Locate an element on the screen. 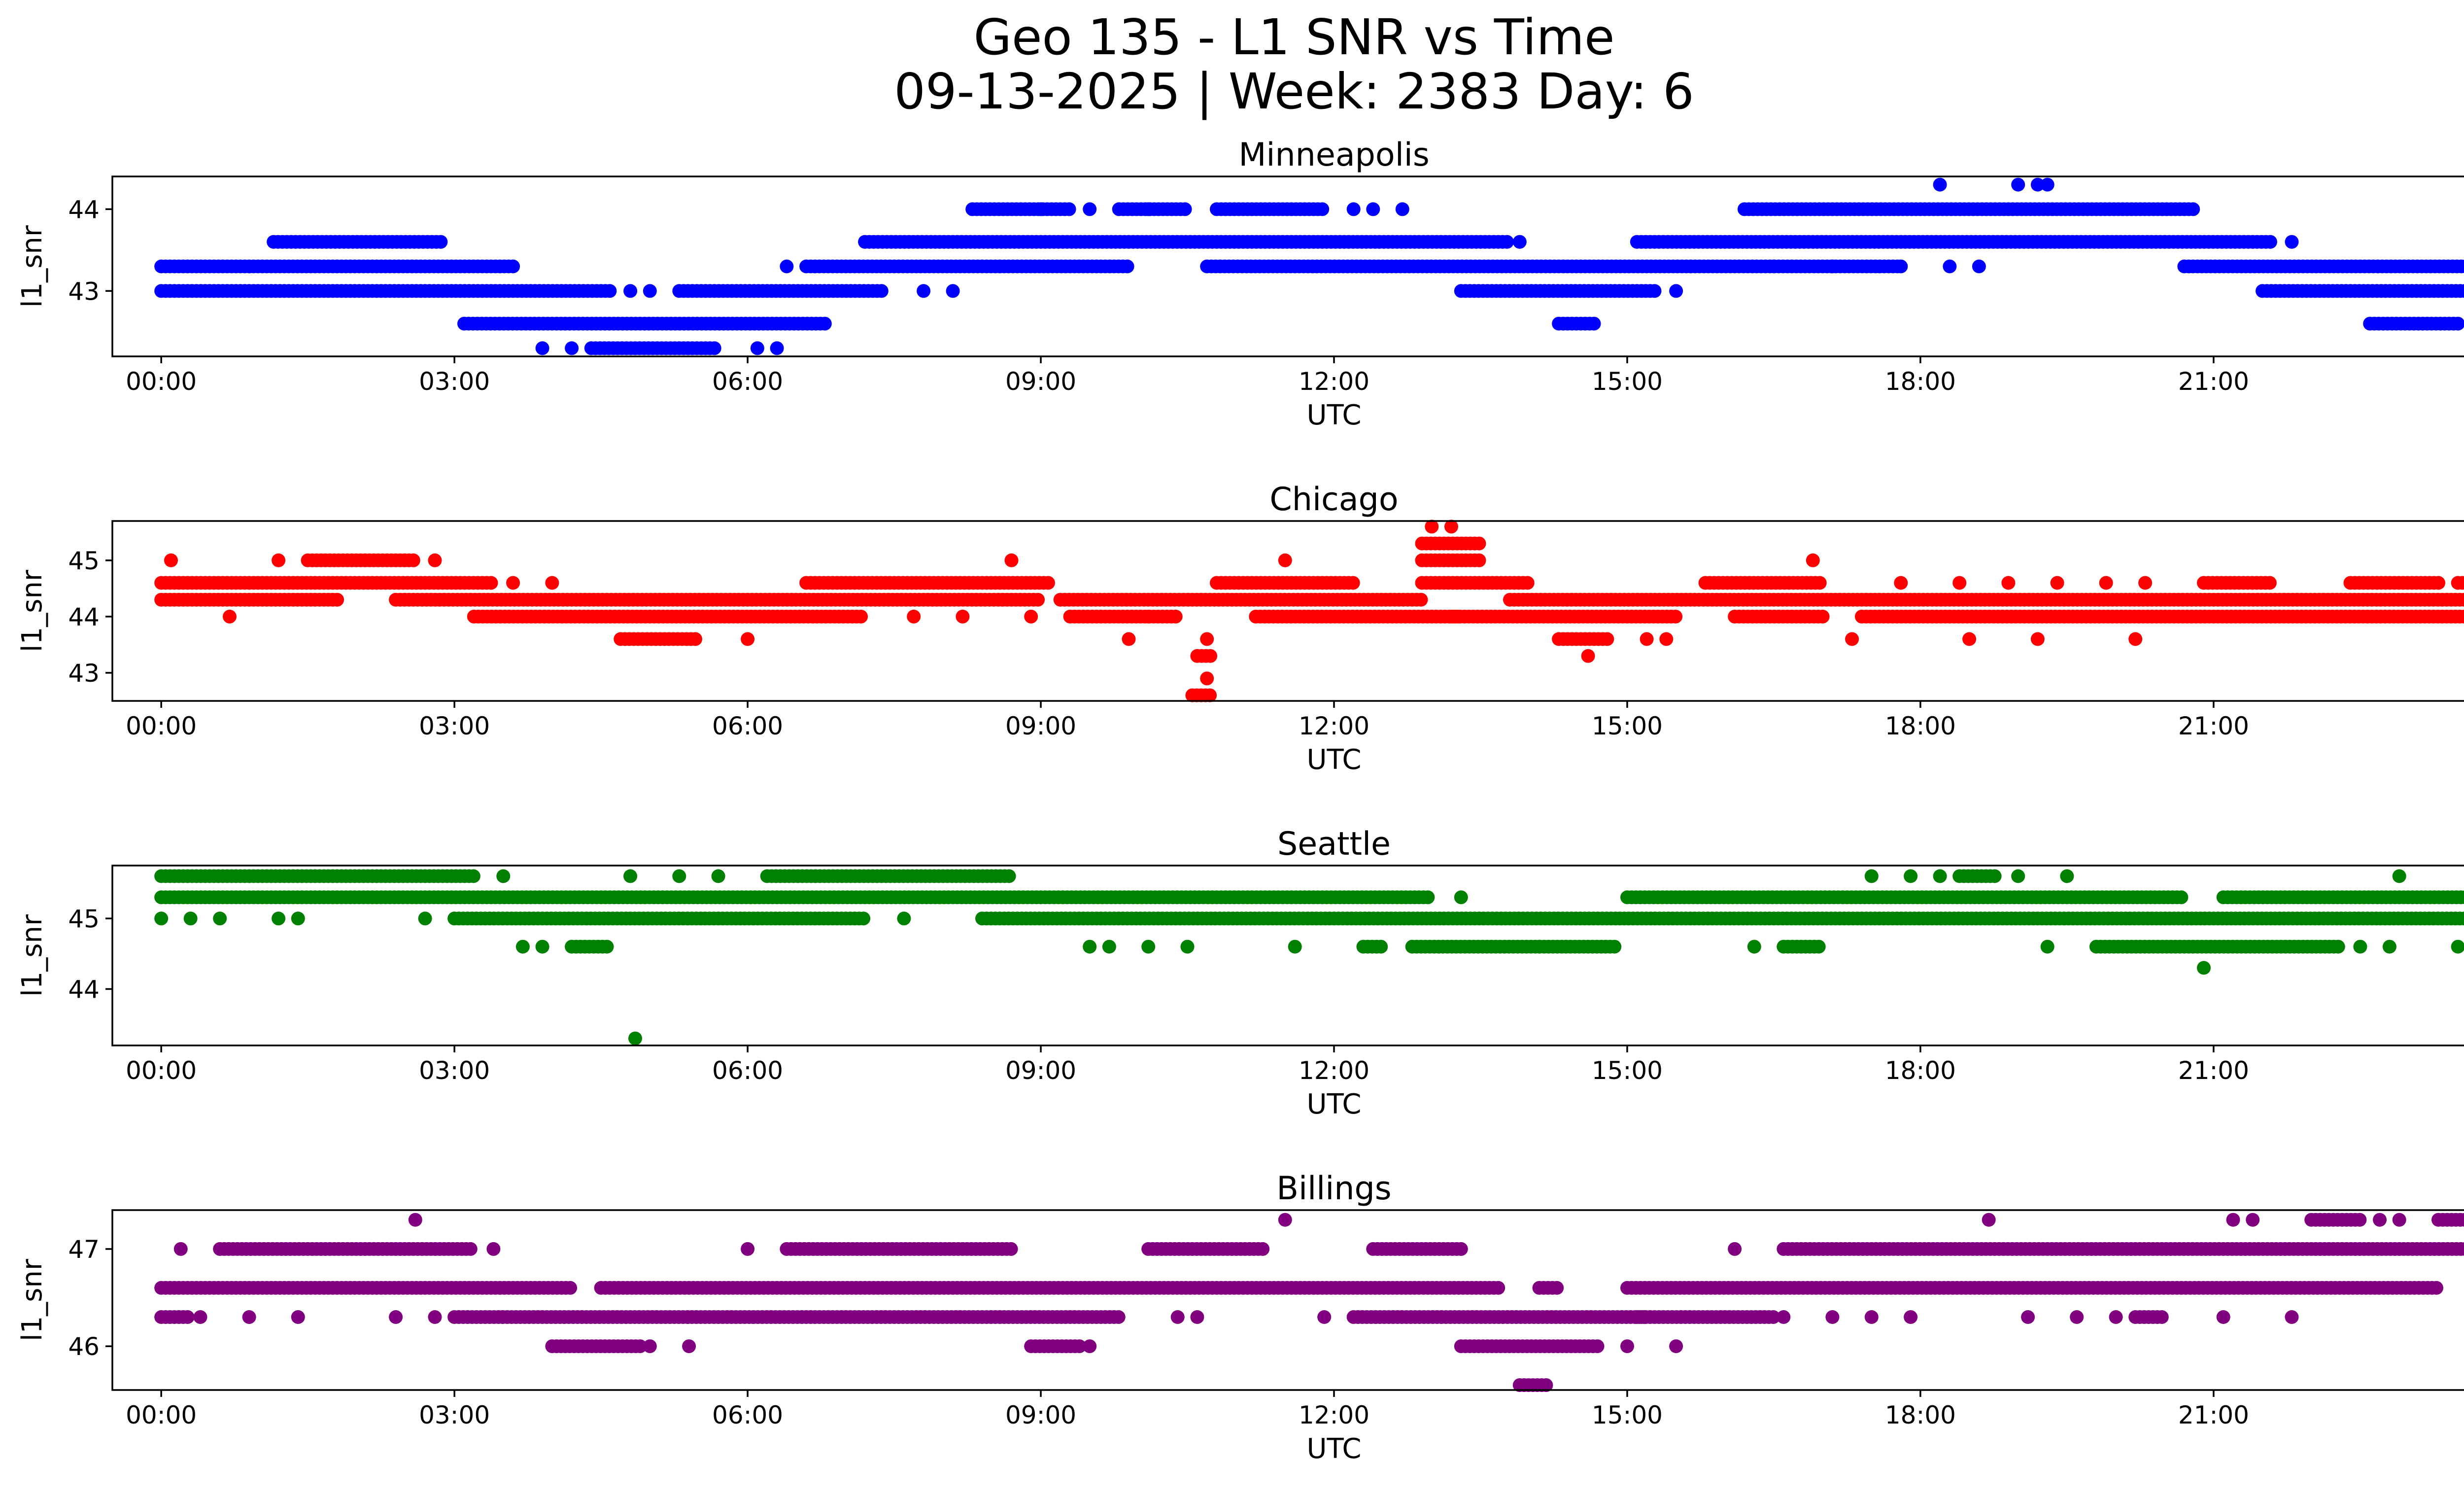 The image size is (2464, 1495). x-tick-label: 00:00 is located at coordinates (161, 381).